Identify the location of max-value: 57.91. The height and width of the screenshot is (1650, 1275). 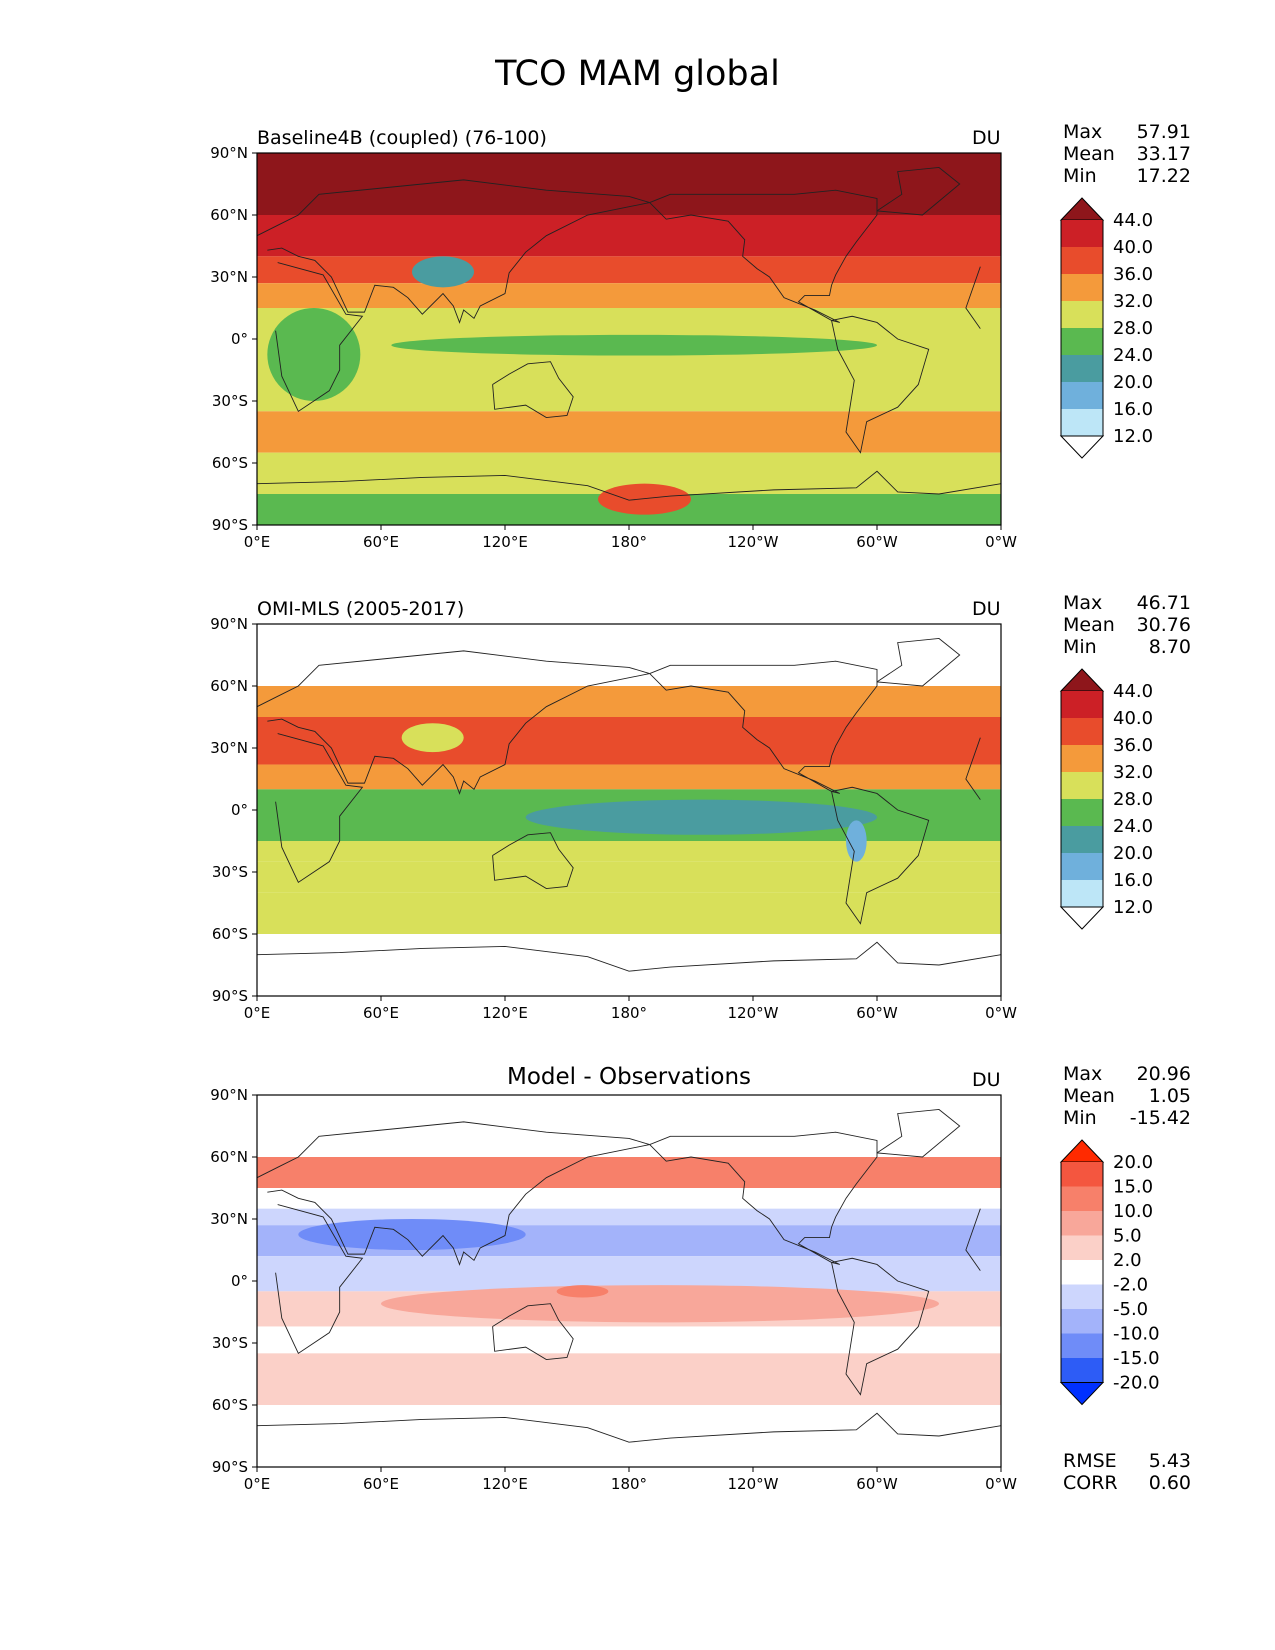
(1163, 132).